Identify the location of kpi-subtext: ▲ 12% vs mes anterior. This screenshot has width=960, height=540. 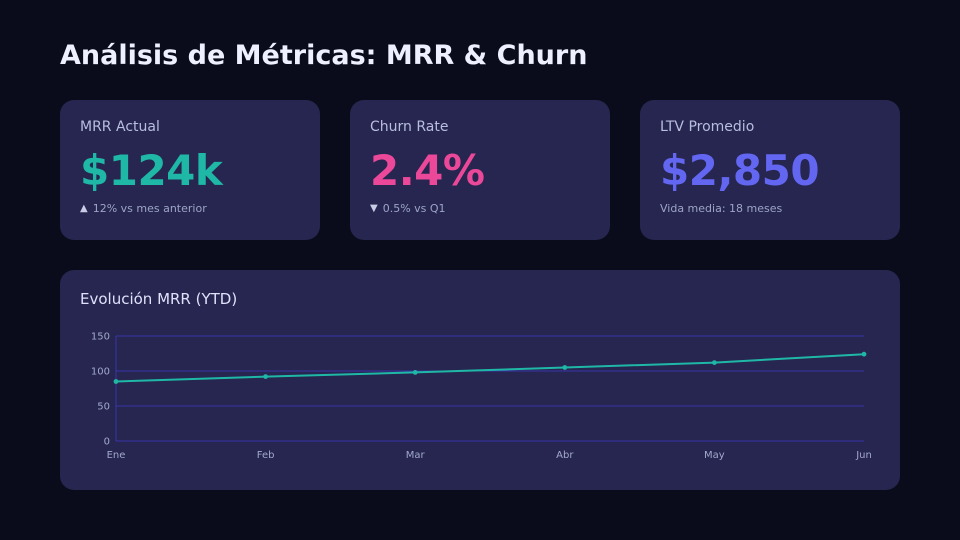
(190, 209).